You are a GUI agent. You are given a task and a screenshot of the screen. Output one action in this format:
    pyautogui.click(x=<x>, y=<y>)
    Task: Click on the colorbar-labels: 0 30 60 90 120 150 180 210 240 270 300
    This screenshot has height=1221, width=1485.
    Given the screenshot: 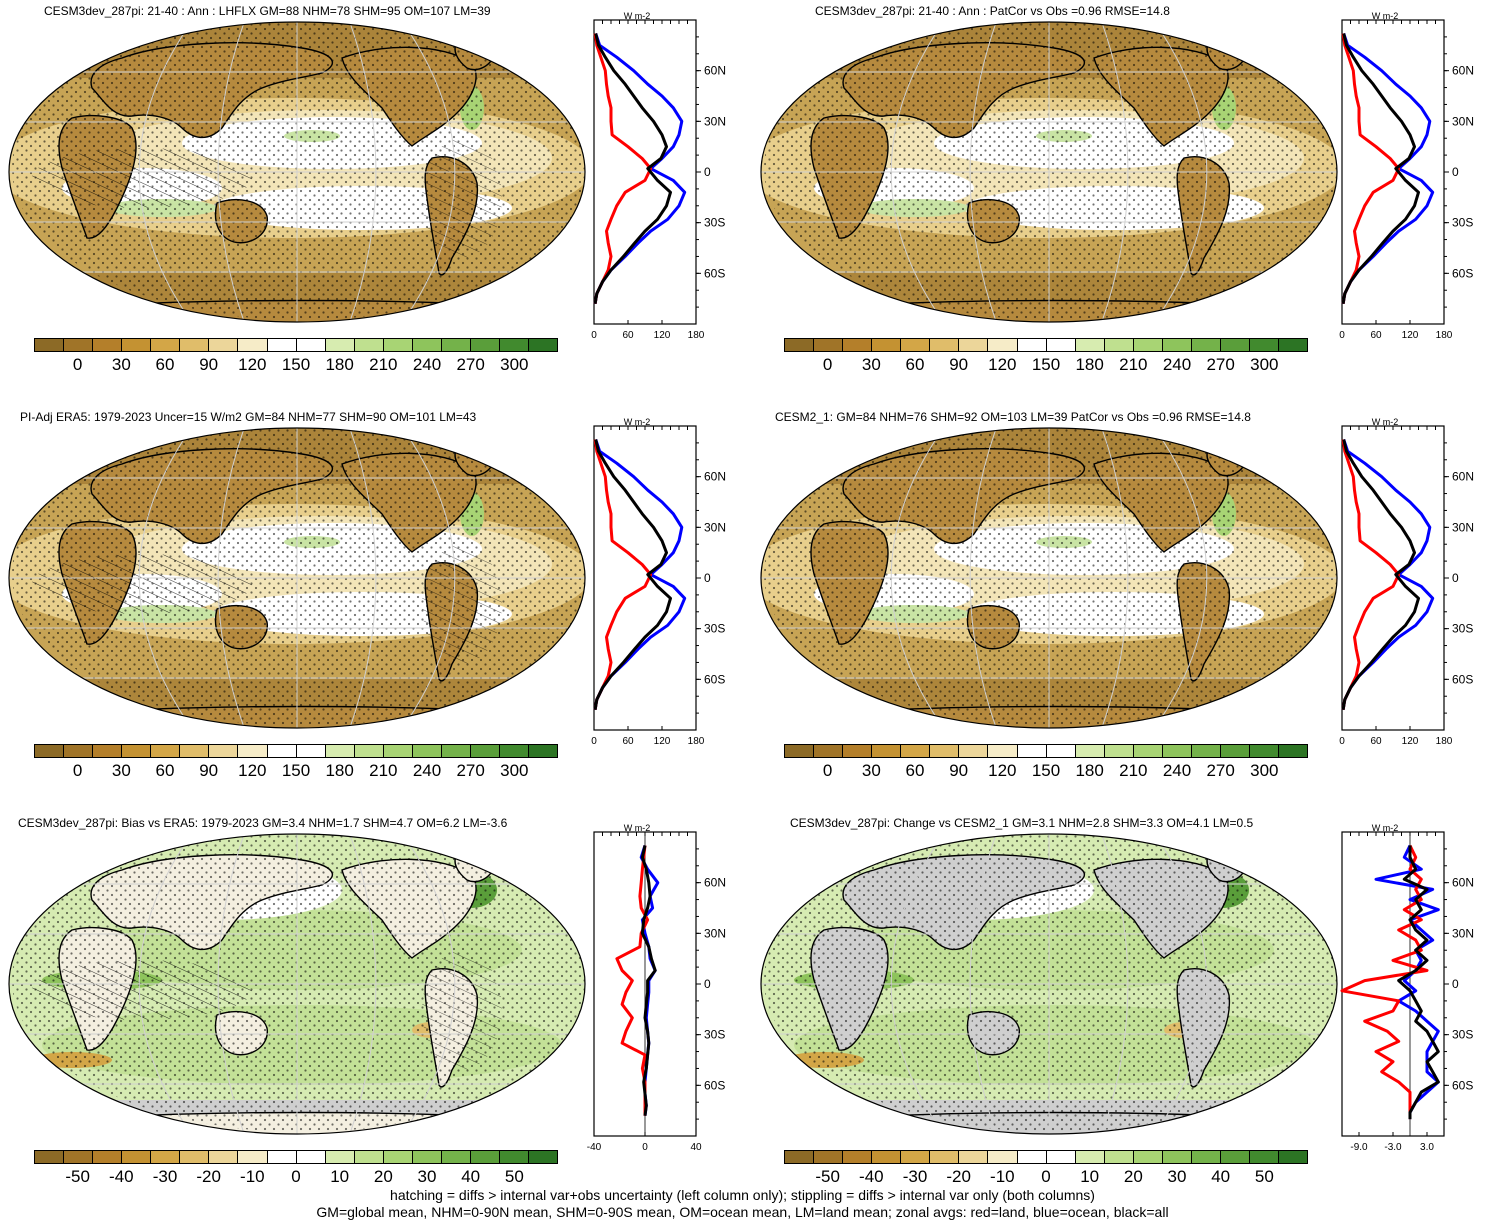 What is the action you would take?
    pyautogui.click(x=1046, y=363)
    